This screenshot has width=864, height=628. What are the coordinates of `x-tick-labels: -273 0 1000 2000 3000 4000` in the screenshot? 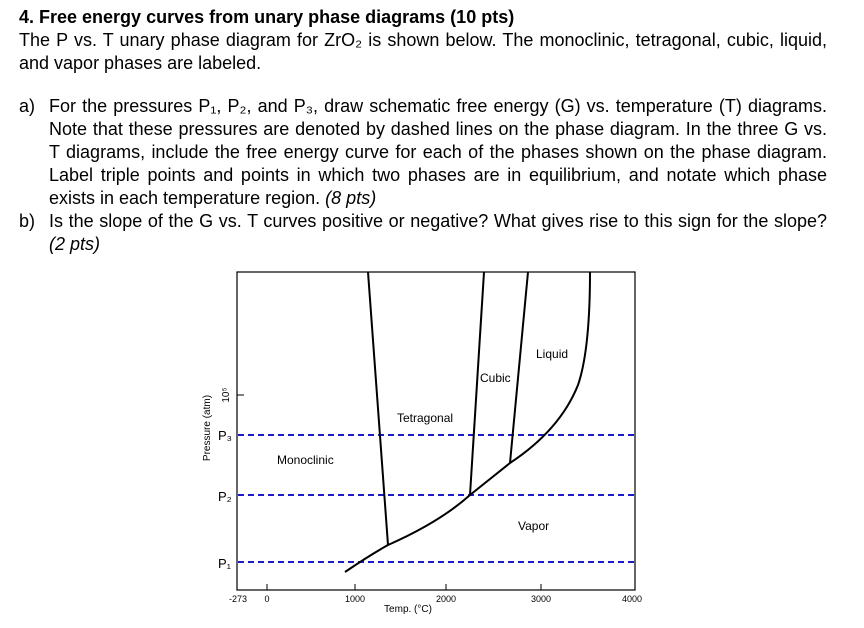 It's located at (435, 599).